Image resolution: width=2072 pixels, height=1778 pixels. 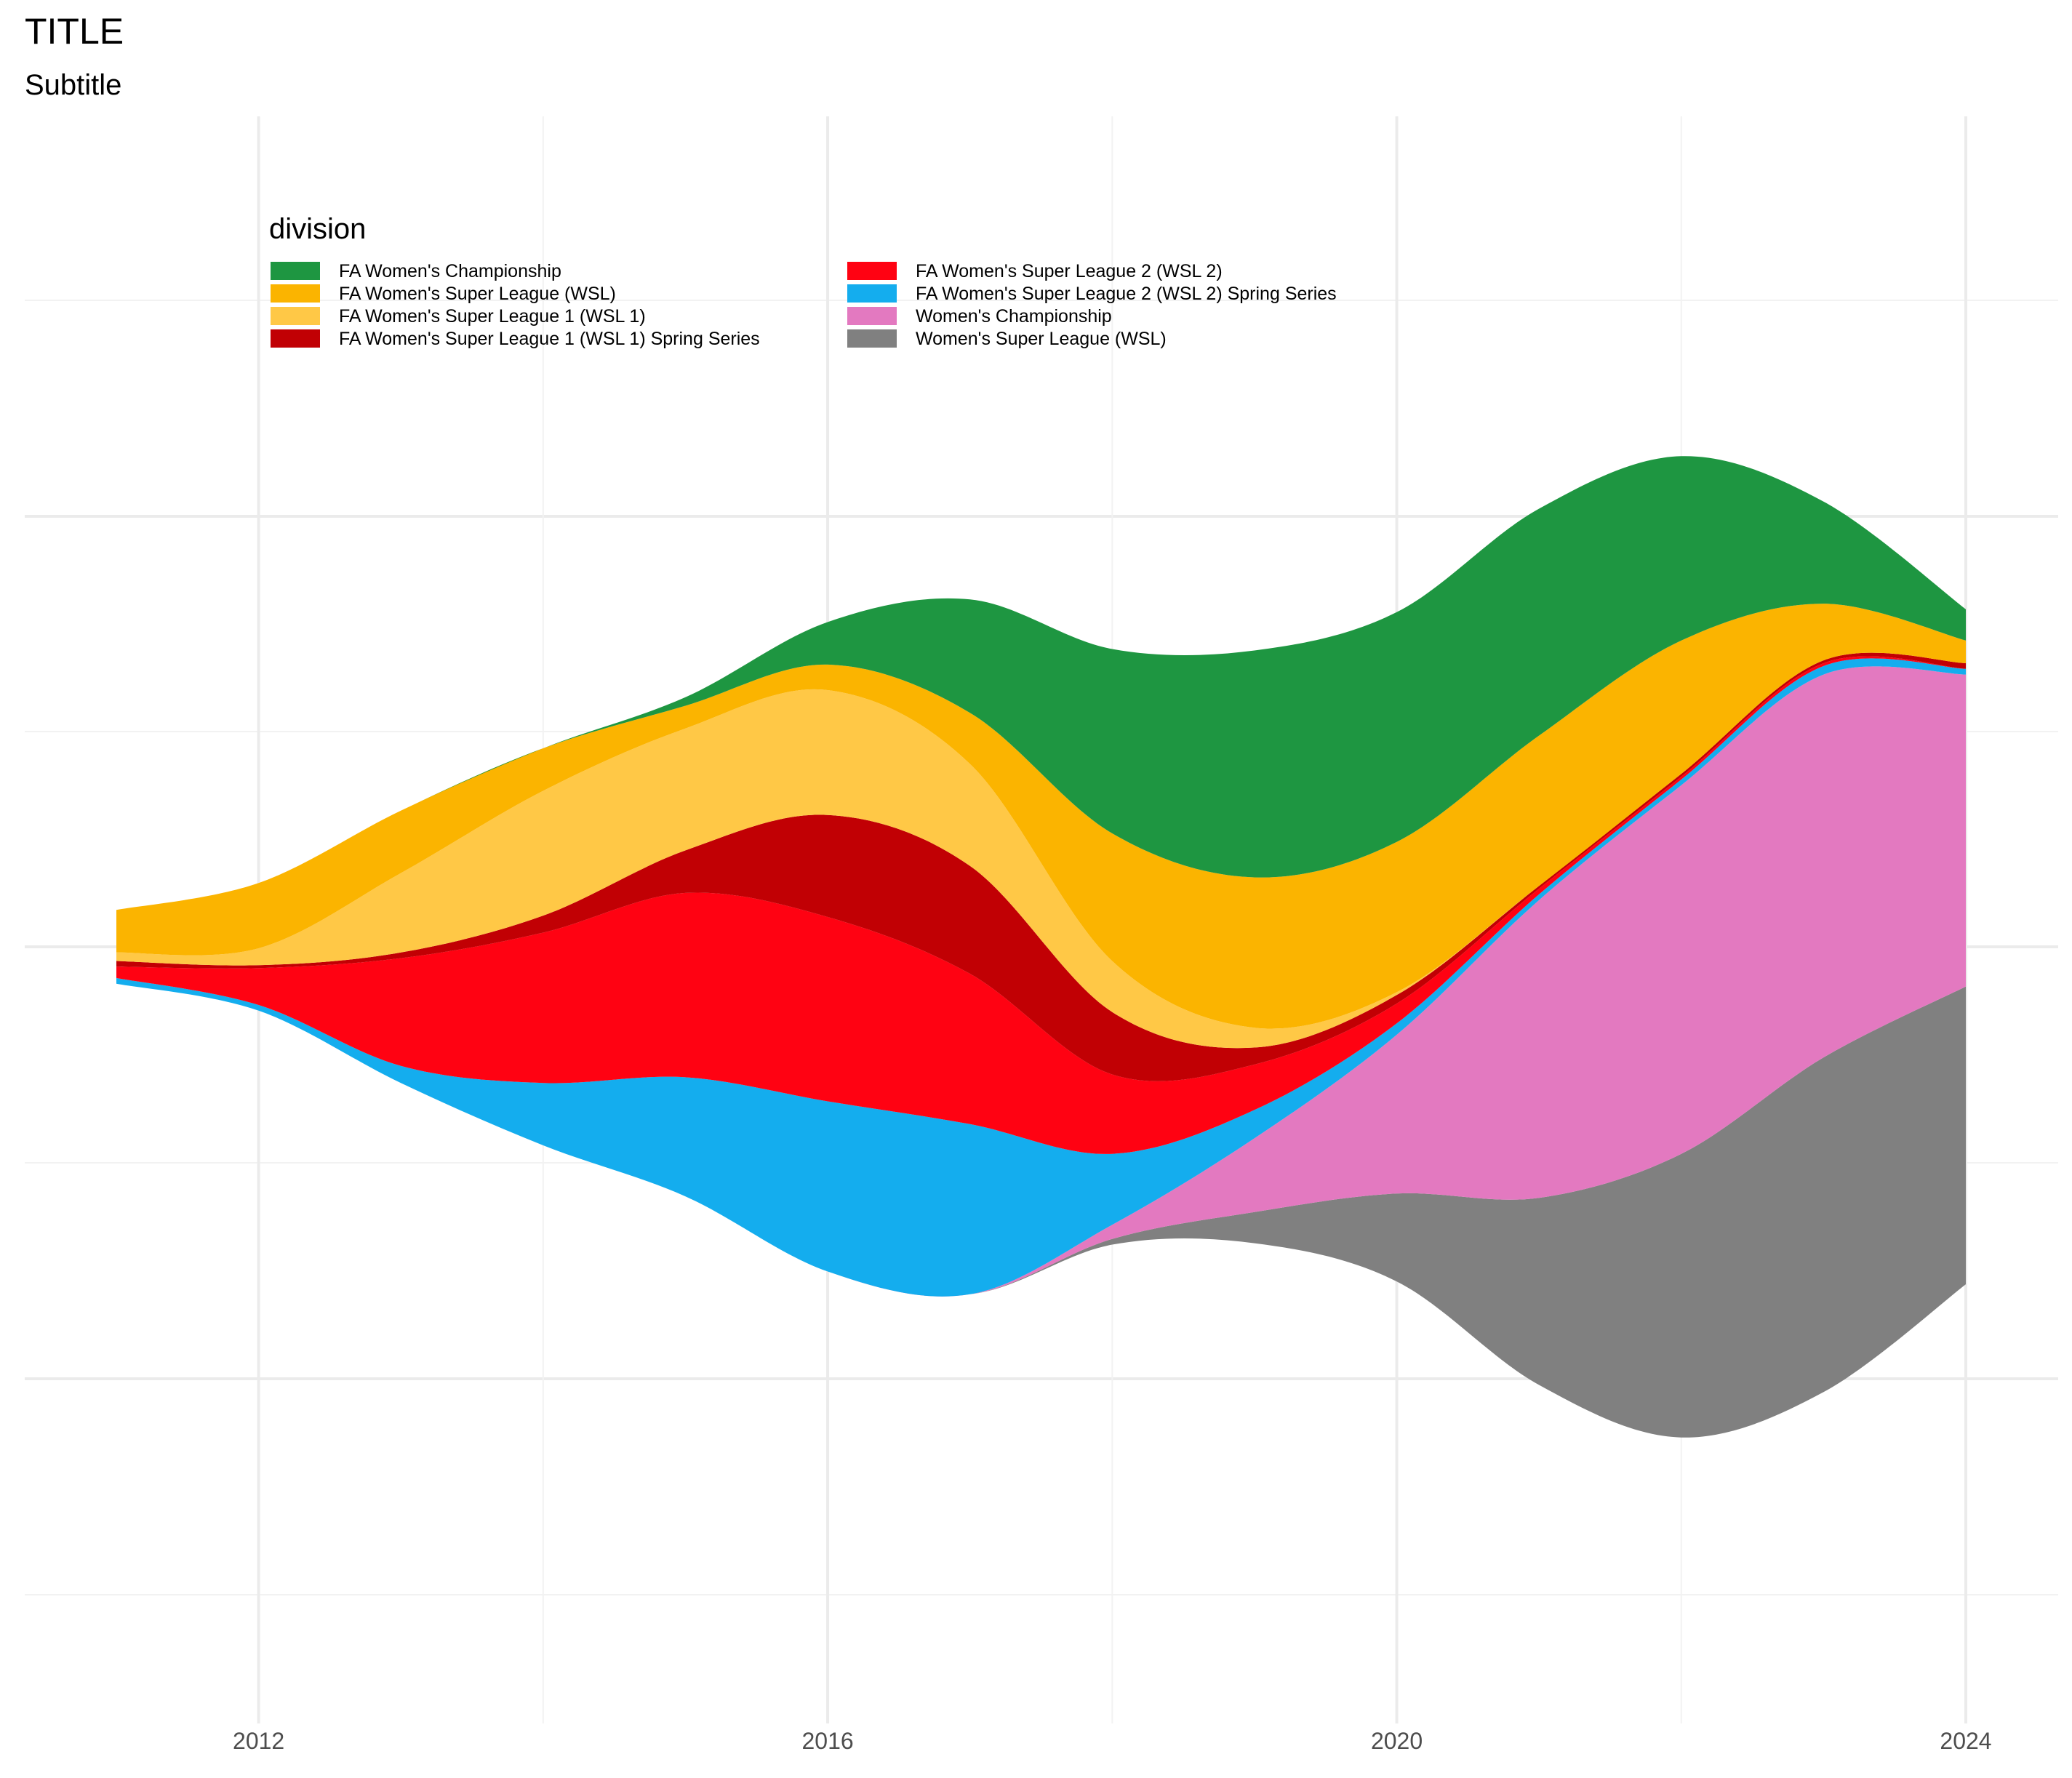 What do you see at coordinates (258, 1741) in the screenshot?
I see `x-tick-label: 2012` at bounding box center [258, 1741].